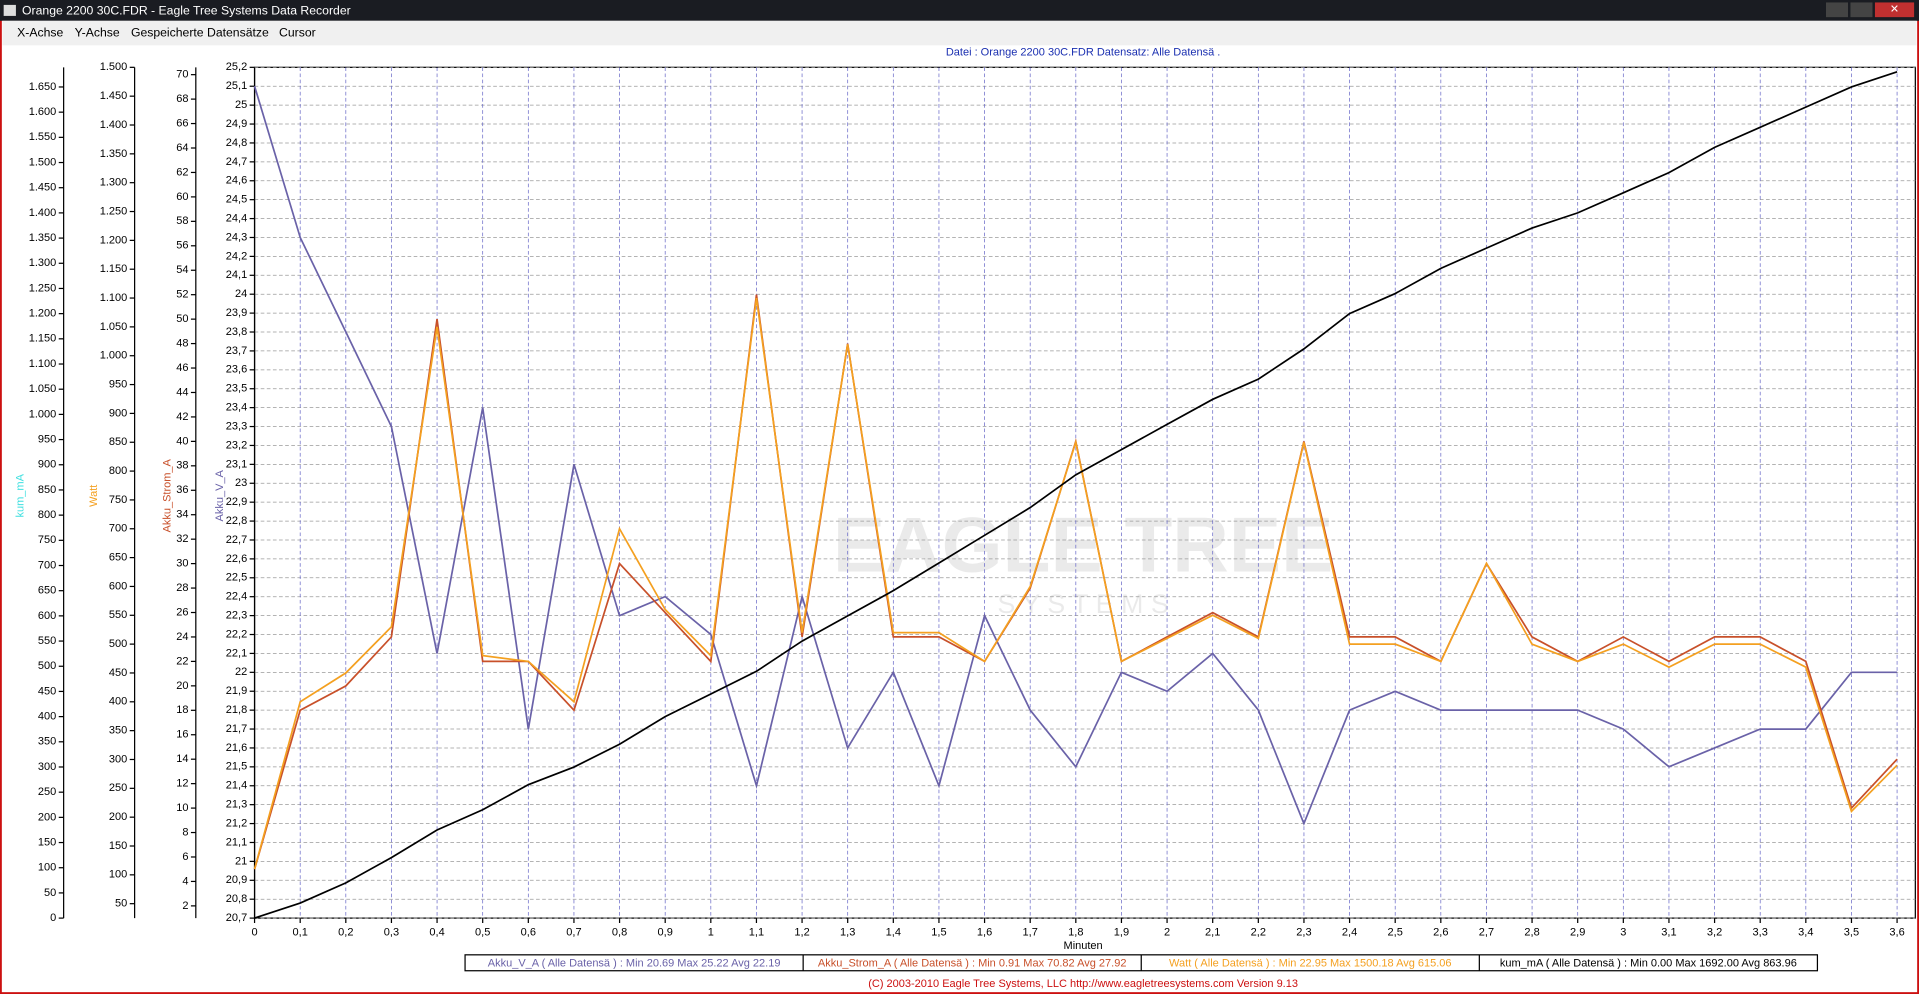 The image size is (1919, 994). I want to click on y-tick-label: 24,2, so click(236, 256).